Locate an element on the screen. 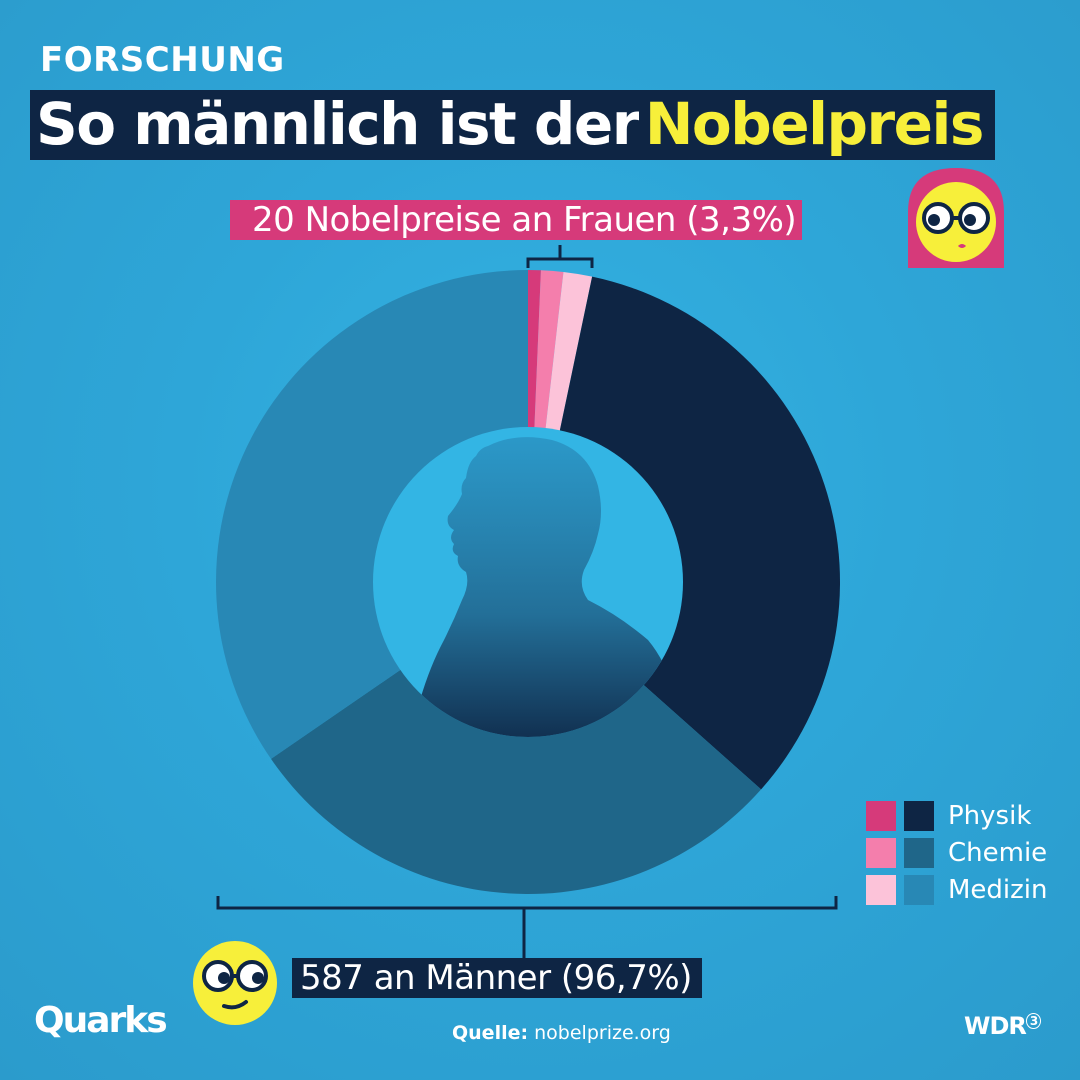 This screenshot has height=1080, width=1080. page-title: So männlich ist der Nobelpreis is located at coordinates (512, 124).